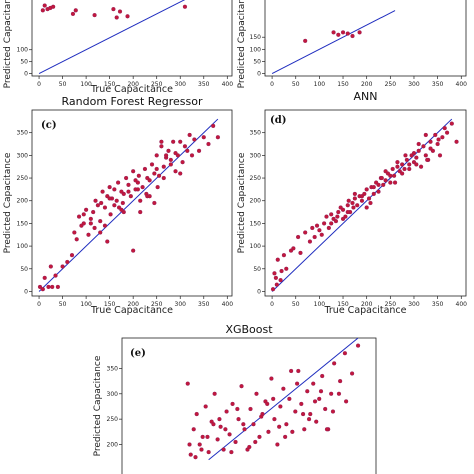 Image resolution: width=474 pixels, height=474 pixels. Describe the element at coordinates (138, 353) in the screenshot. I see `panel-label: (e)` at that location.